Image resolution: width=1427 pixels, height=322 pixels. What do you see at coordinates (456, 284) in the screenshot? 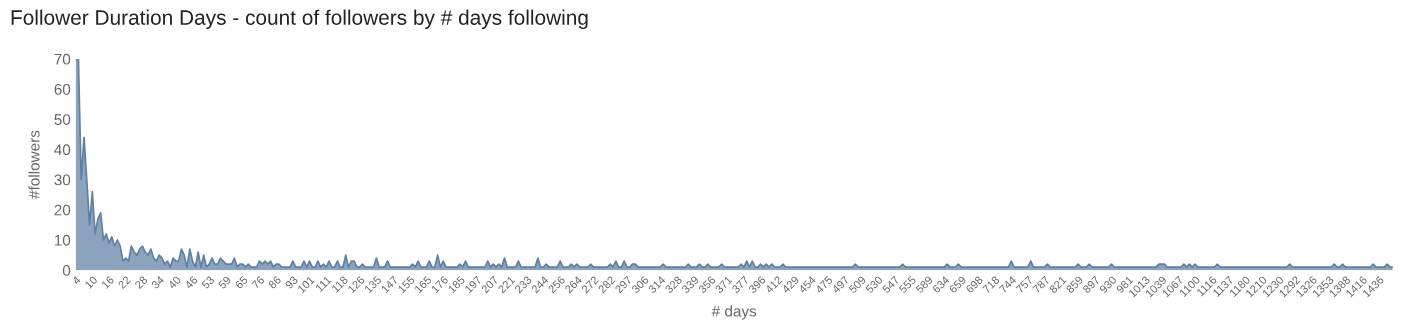
I see `x-tick-label: 185` at bounding box center [456, 284].